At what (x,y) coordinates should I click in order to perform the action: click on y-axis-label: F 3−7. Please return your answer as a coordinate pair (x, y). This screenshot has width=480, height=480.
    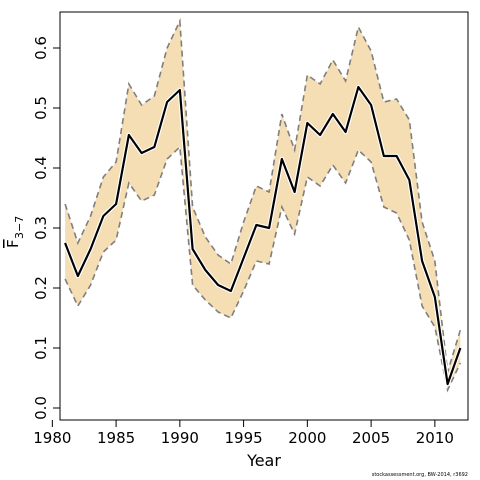
    Looking at the image, I should click on (15, 232).